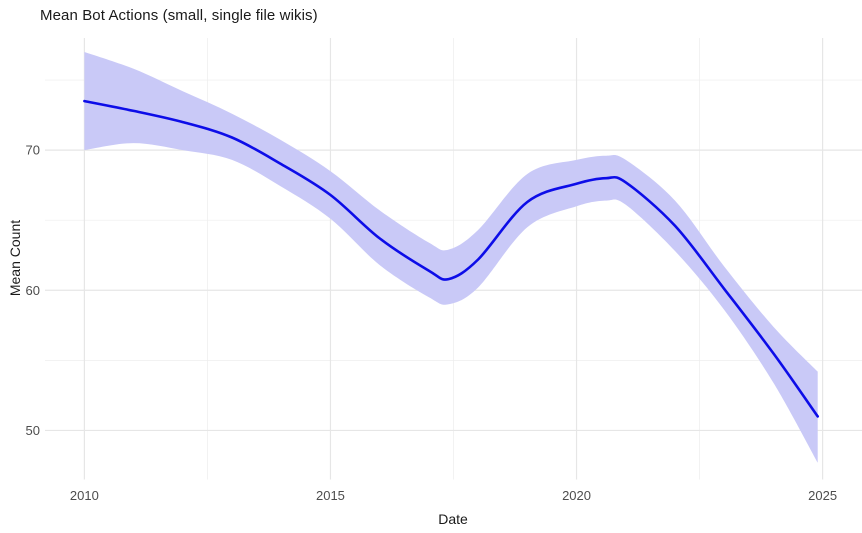 Image resolution: width=862 pixels, height=533 pixels. What do you see at coordinates (84, 495) in the screenshot?
I see `x-tick-label: 2010` at bounding box center [84, 495].